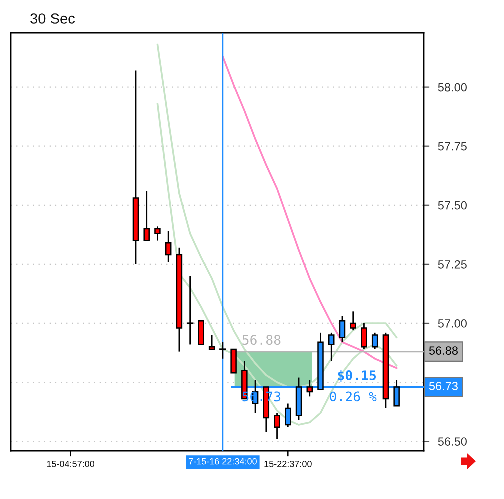  I want to click on annotation: $0.15, so click(357, 376).